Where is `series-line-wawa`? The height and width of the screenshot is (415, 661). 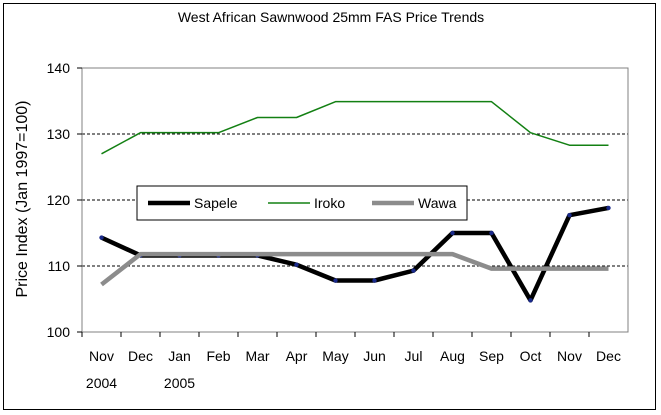
series-line-wawa is located at coordinates (354, 269).